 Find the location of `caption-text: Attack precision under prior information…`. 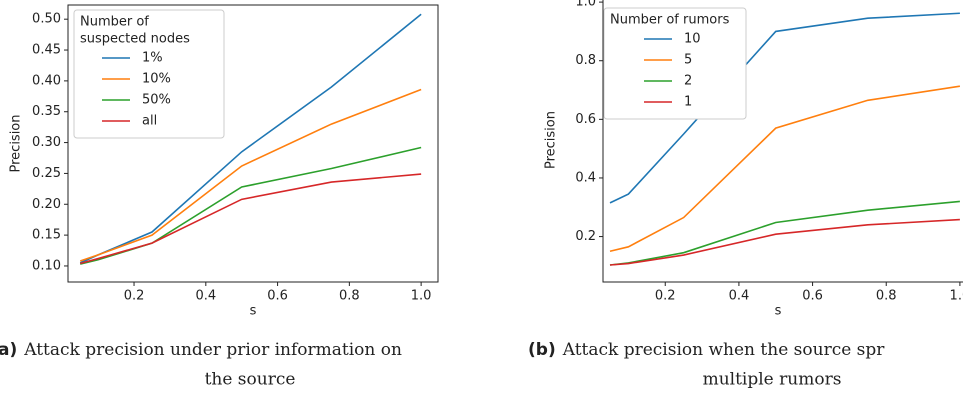

caption-text: Attack precision under prior information… is located at coordinates (212, 350).